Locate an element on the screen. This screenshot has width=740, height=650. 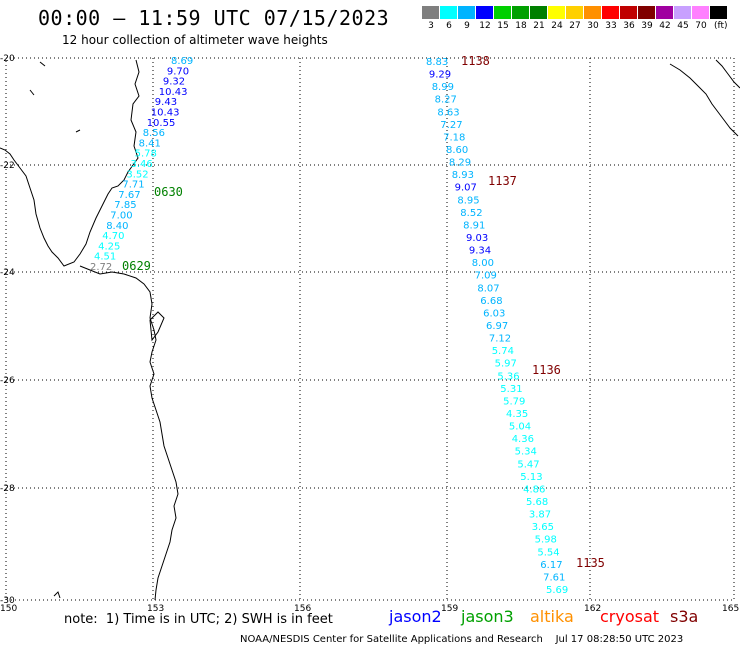
swh-value: 5.78 is located at coordinates (146, 154).